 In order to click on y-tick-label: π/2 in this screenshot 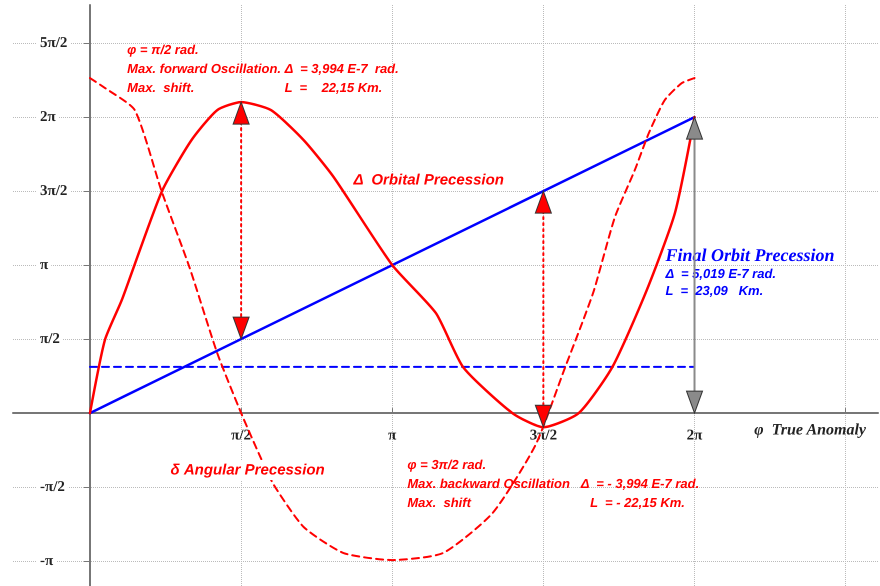, I will do `click(50, 339)`.